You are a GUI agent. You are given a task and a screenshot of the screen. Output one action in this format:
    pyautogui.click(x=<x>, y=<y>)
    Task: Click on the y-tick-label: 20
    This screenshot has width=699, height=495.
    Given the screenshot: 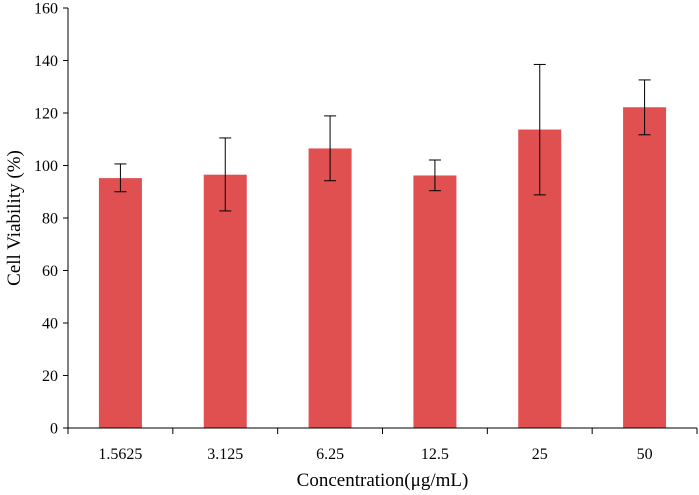 What is the action you would take?
    pyautogui.click(x=50, y=376)
    